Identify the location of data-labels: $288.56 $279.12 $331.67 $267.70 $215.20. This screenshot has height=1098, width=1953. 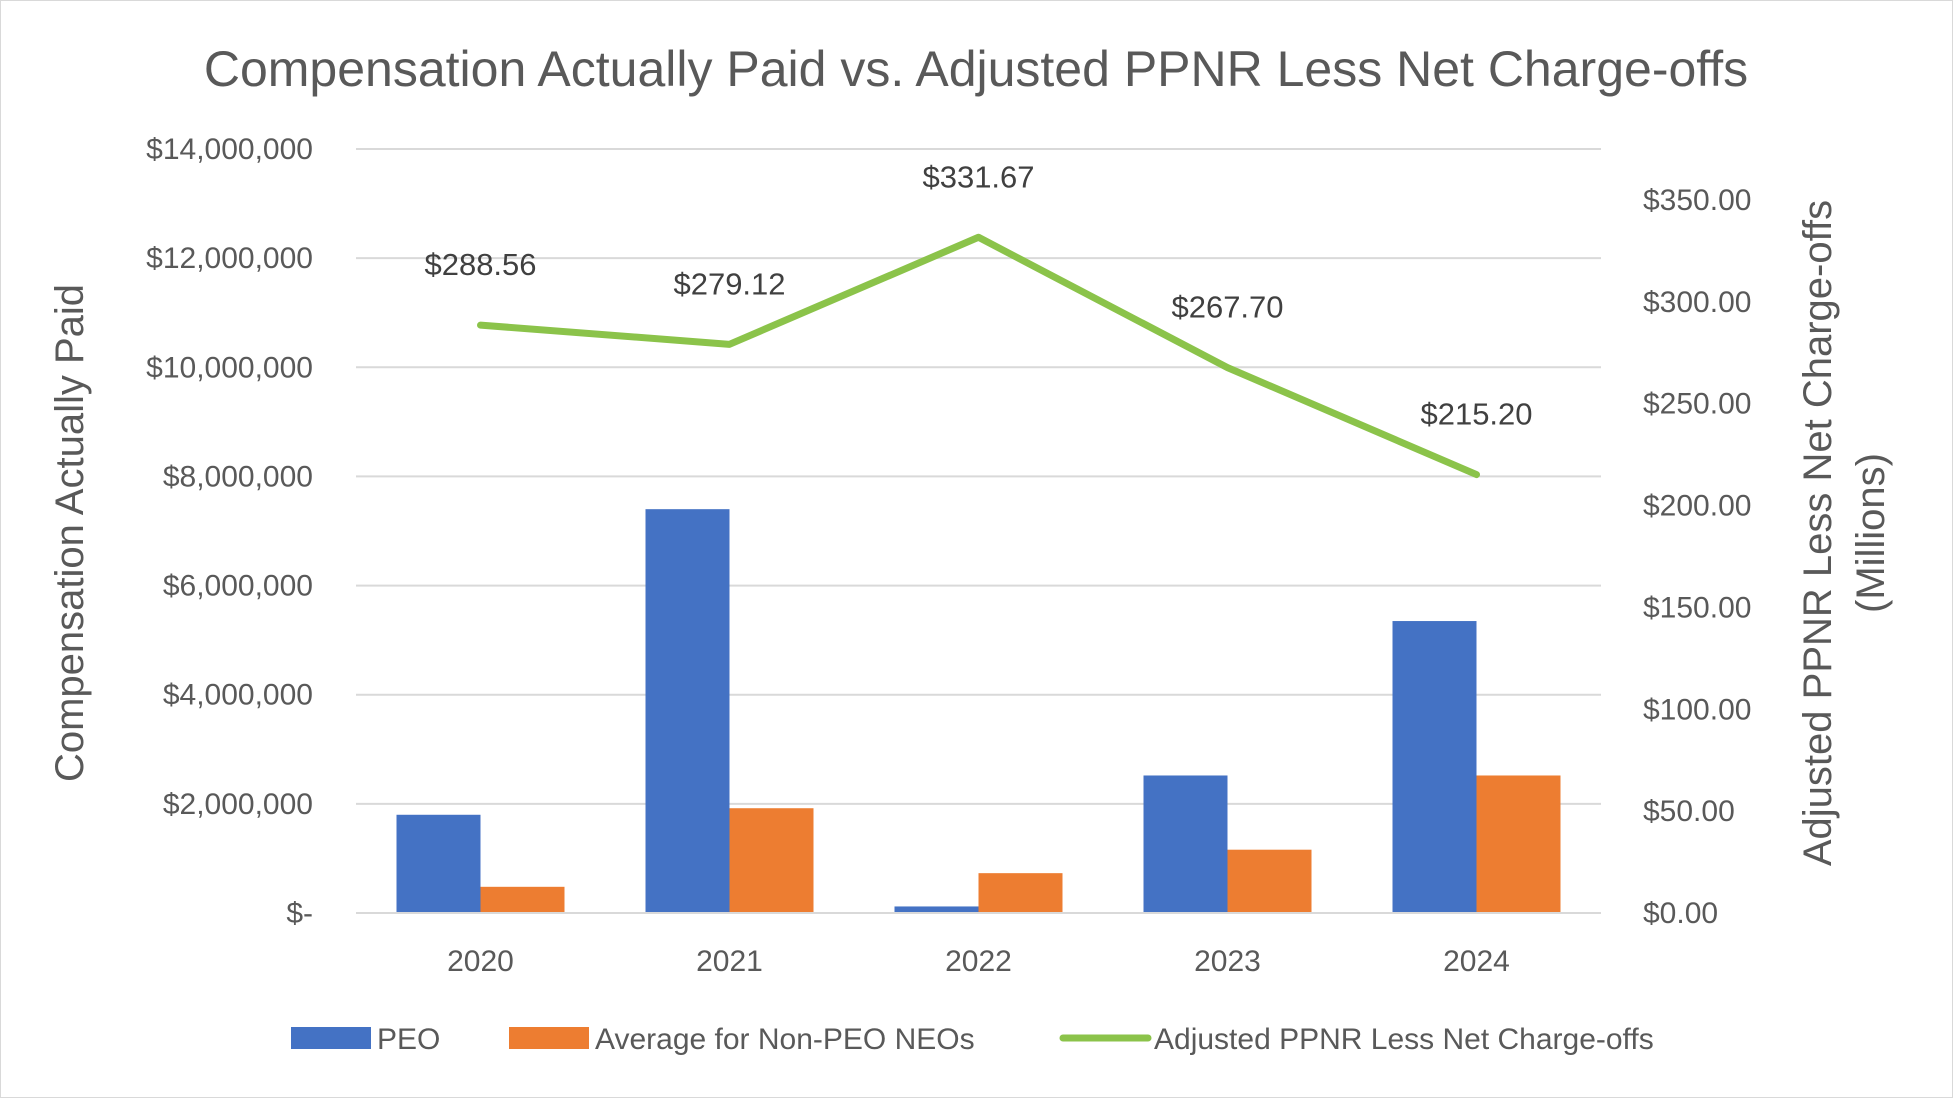
(978, 295).